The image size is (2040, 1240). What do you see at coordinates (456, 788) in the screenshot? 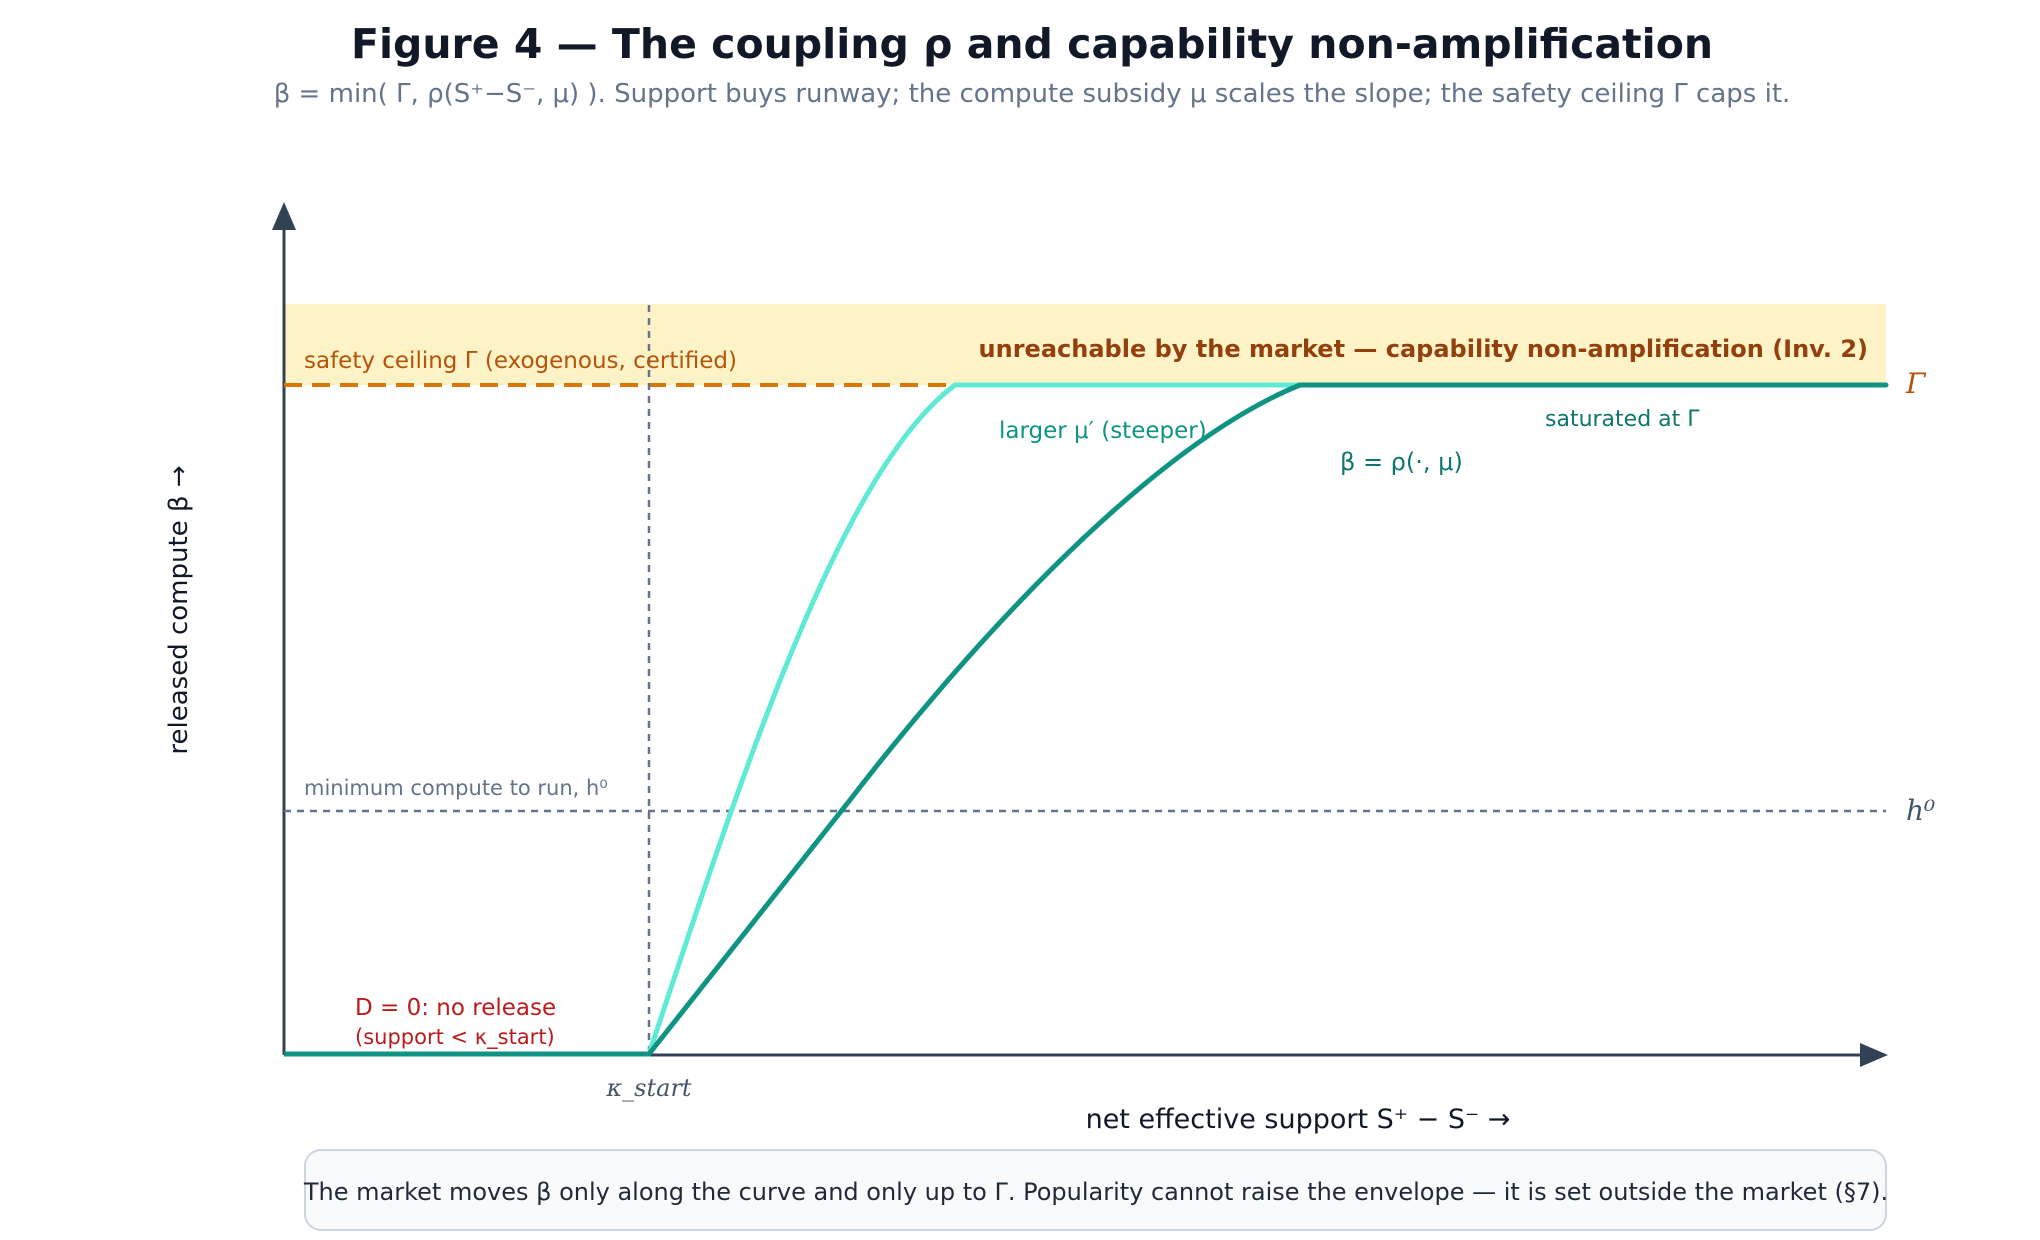
I see `minimum-label: minimum compute to run, h⁰` at bounding box center [456, 788].